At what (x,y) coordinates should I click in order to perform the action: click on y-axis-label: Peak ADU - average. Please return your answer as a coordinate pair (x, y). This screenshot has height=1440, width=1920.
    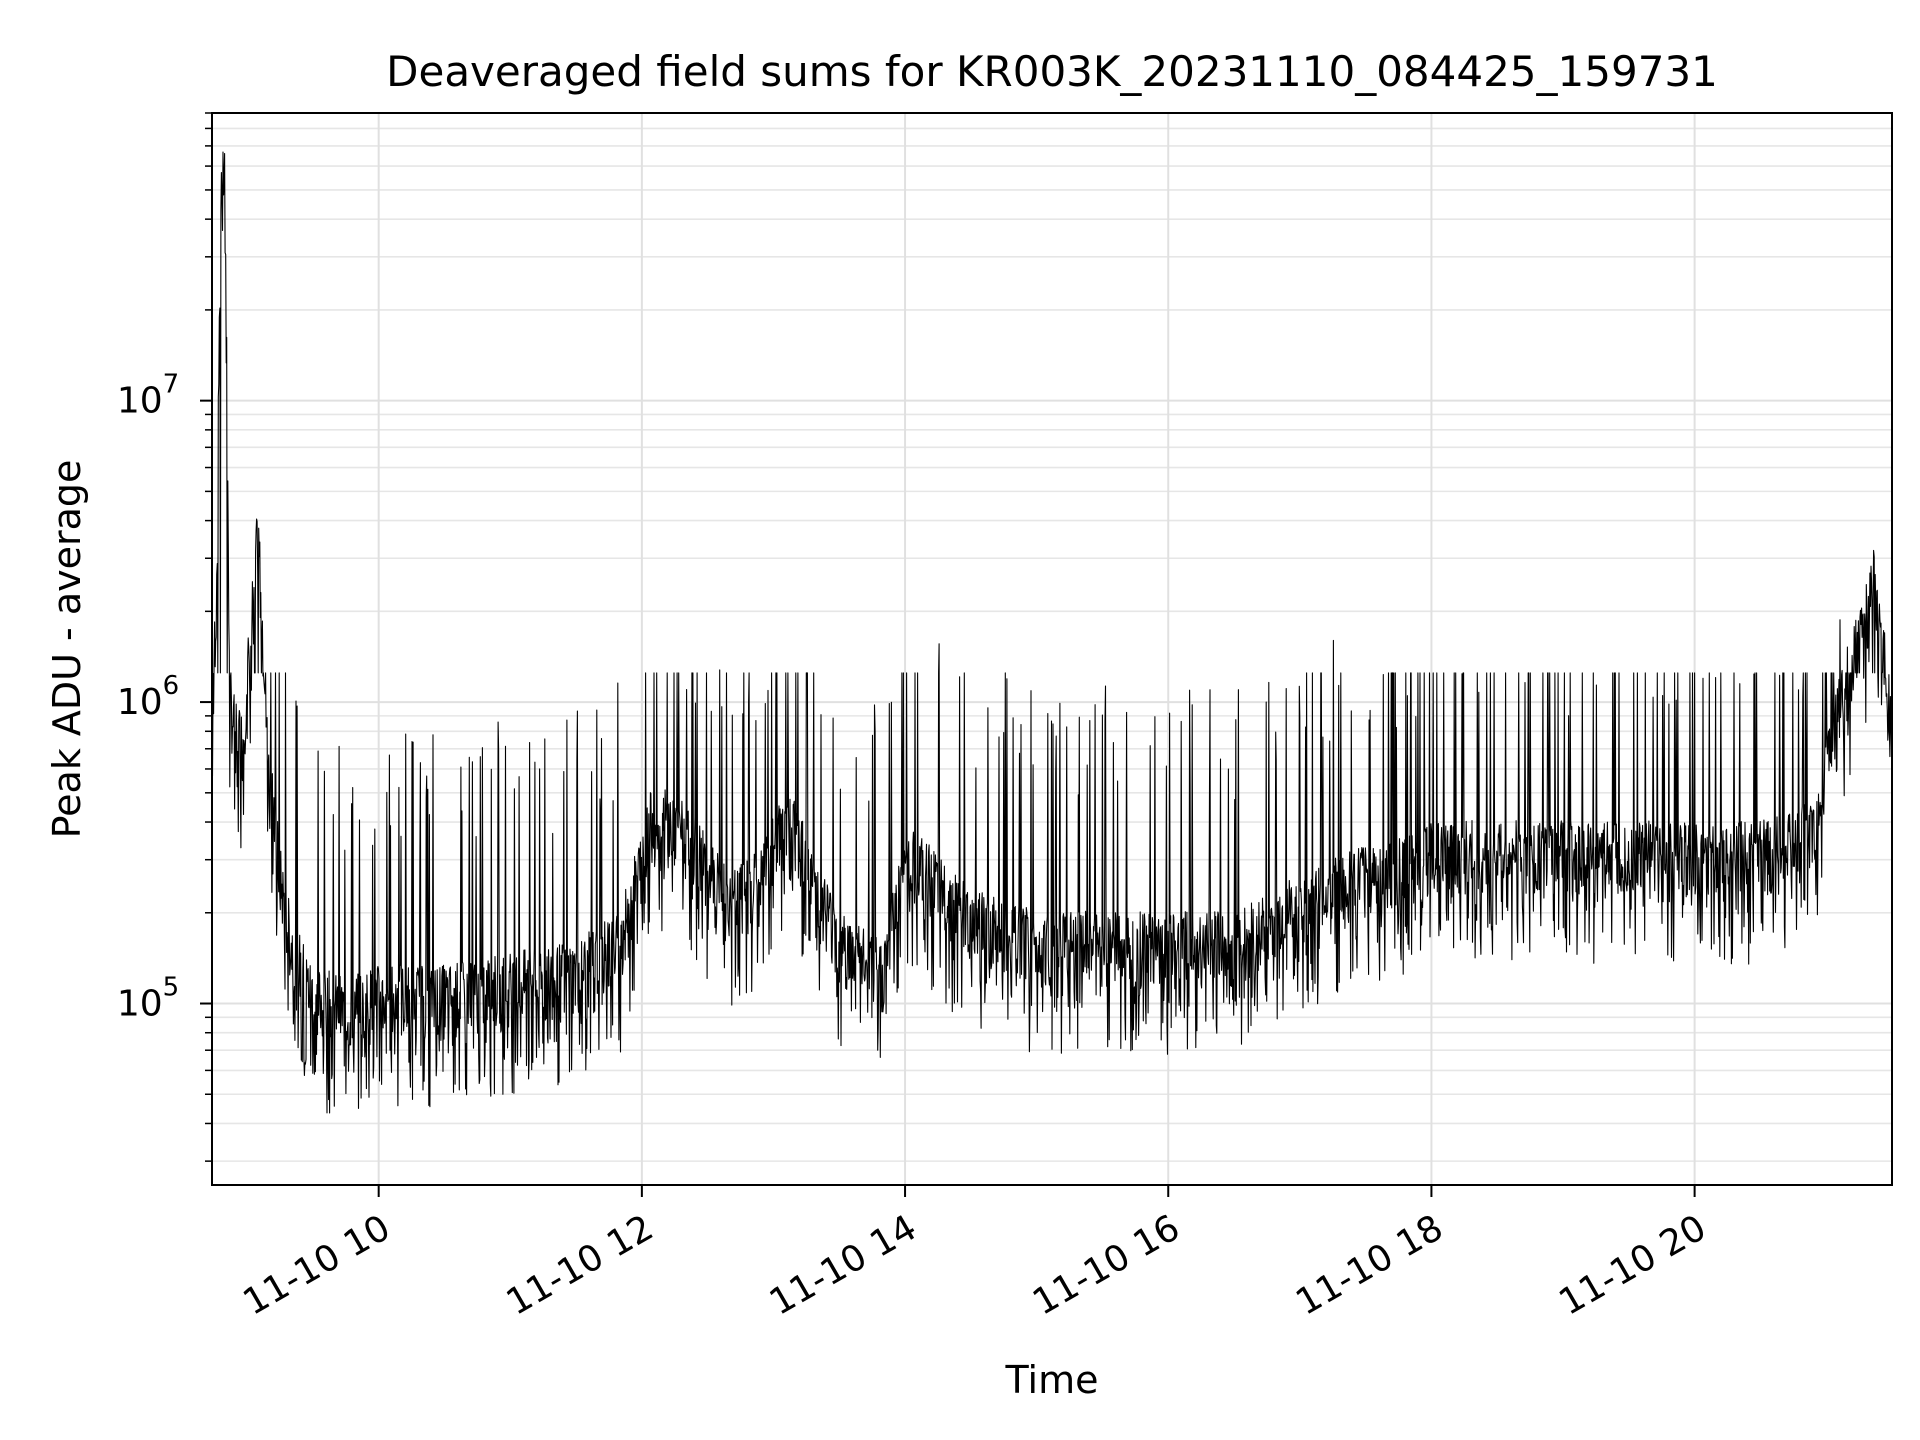
    Looking at the image, I should click on (67, 649).